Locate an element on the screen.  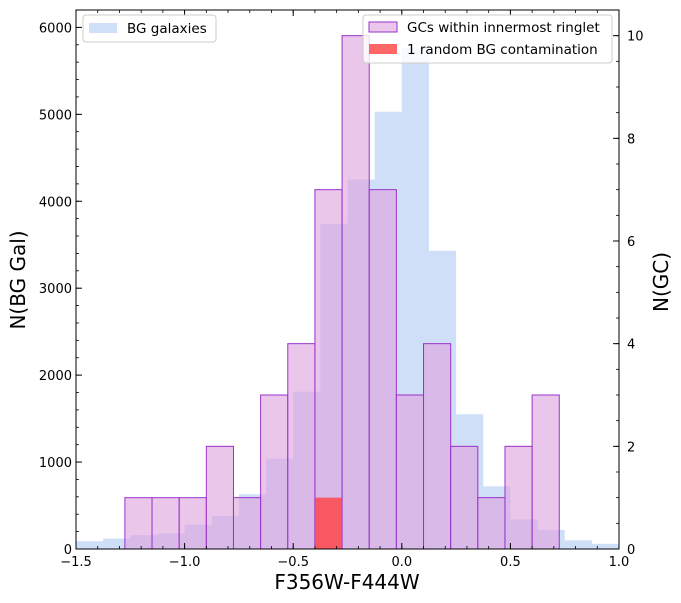
x-tick-label: −1.0 is located at coordinates (185, 562).